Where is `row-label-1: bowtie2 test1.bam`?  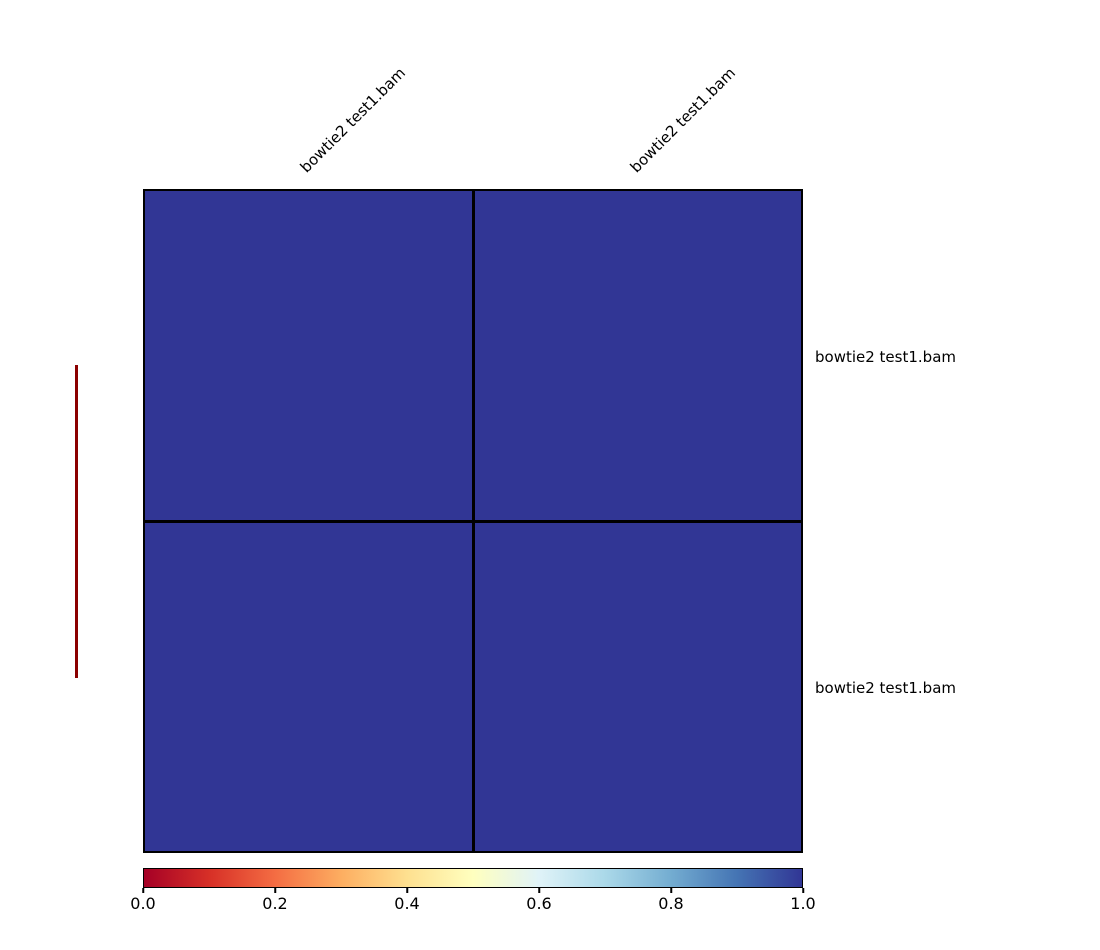
row-label-1: bowtie2 test1.bam is located at coordinates (885, 357).